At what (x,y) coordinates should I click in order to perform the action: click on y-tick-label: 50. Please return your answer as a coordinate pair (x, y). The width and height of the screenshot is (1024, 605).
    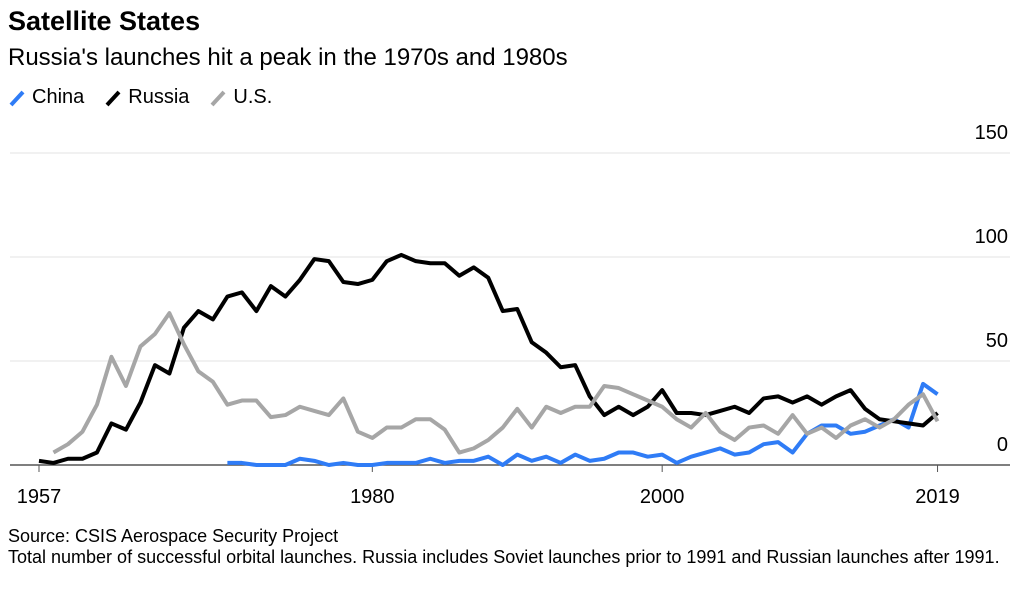
    Looking at the image, I should click on (997, 341).